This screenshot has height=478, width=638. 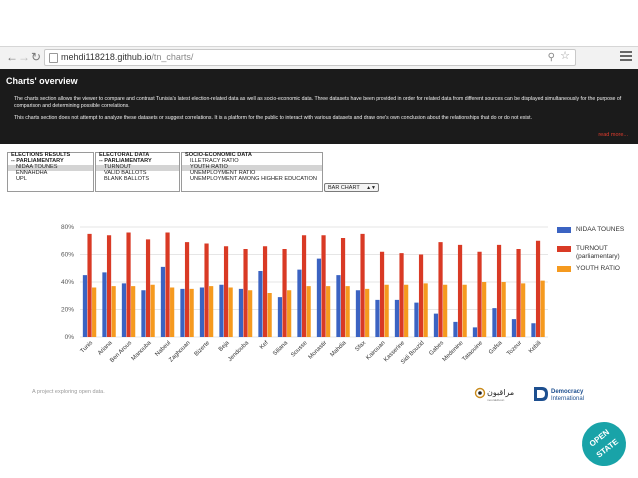 What do you see at coordinates (223, 172) in the screenshot?
I see `list-option: UNEMPLOYMENT RATIO` at bounding box center [223, 172].